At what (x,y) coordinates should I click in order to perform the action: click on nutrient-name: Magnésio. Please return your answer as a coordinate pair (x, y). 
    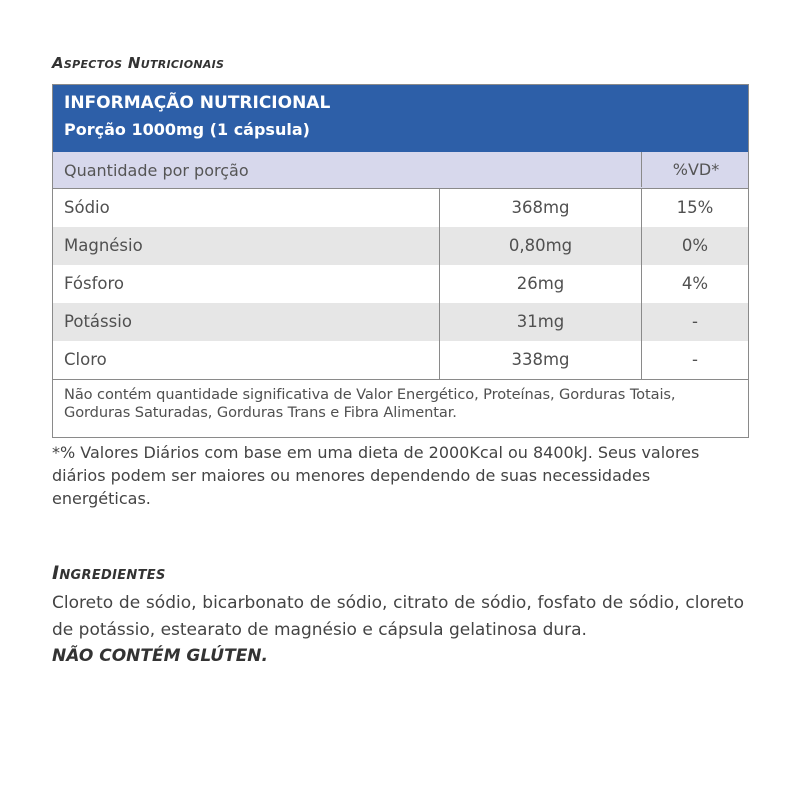
    Looking at the image, I should click on (103, 245).